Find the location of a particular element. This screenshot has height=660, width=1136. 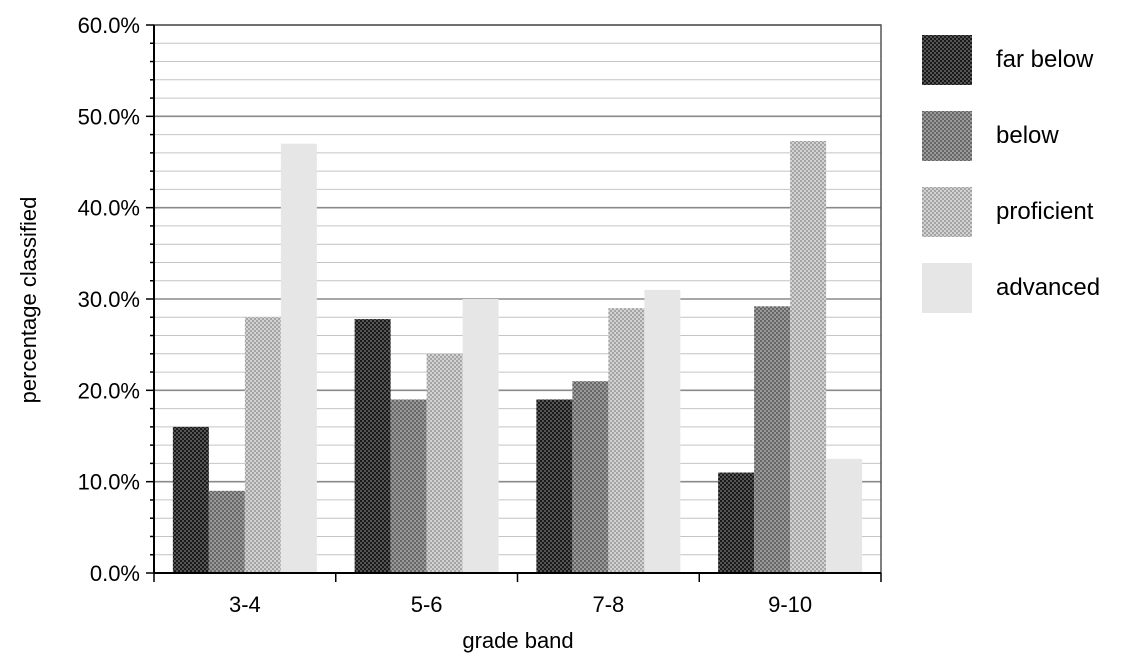

y-tick-label: 60.0% is located at coordinates (109, 25).